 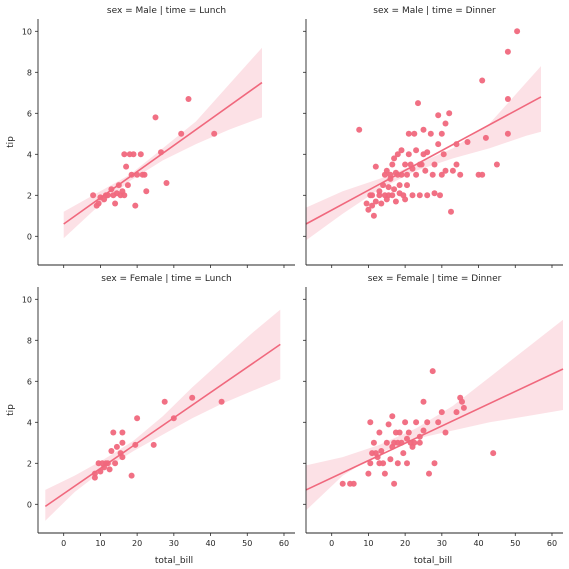 I want to click on y-tick-label: 0, so click(x=29, y=504).